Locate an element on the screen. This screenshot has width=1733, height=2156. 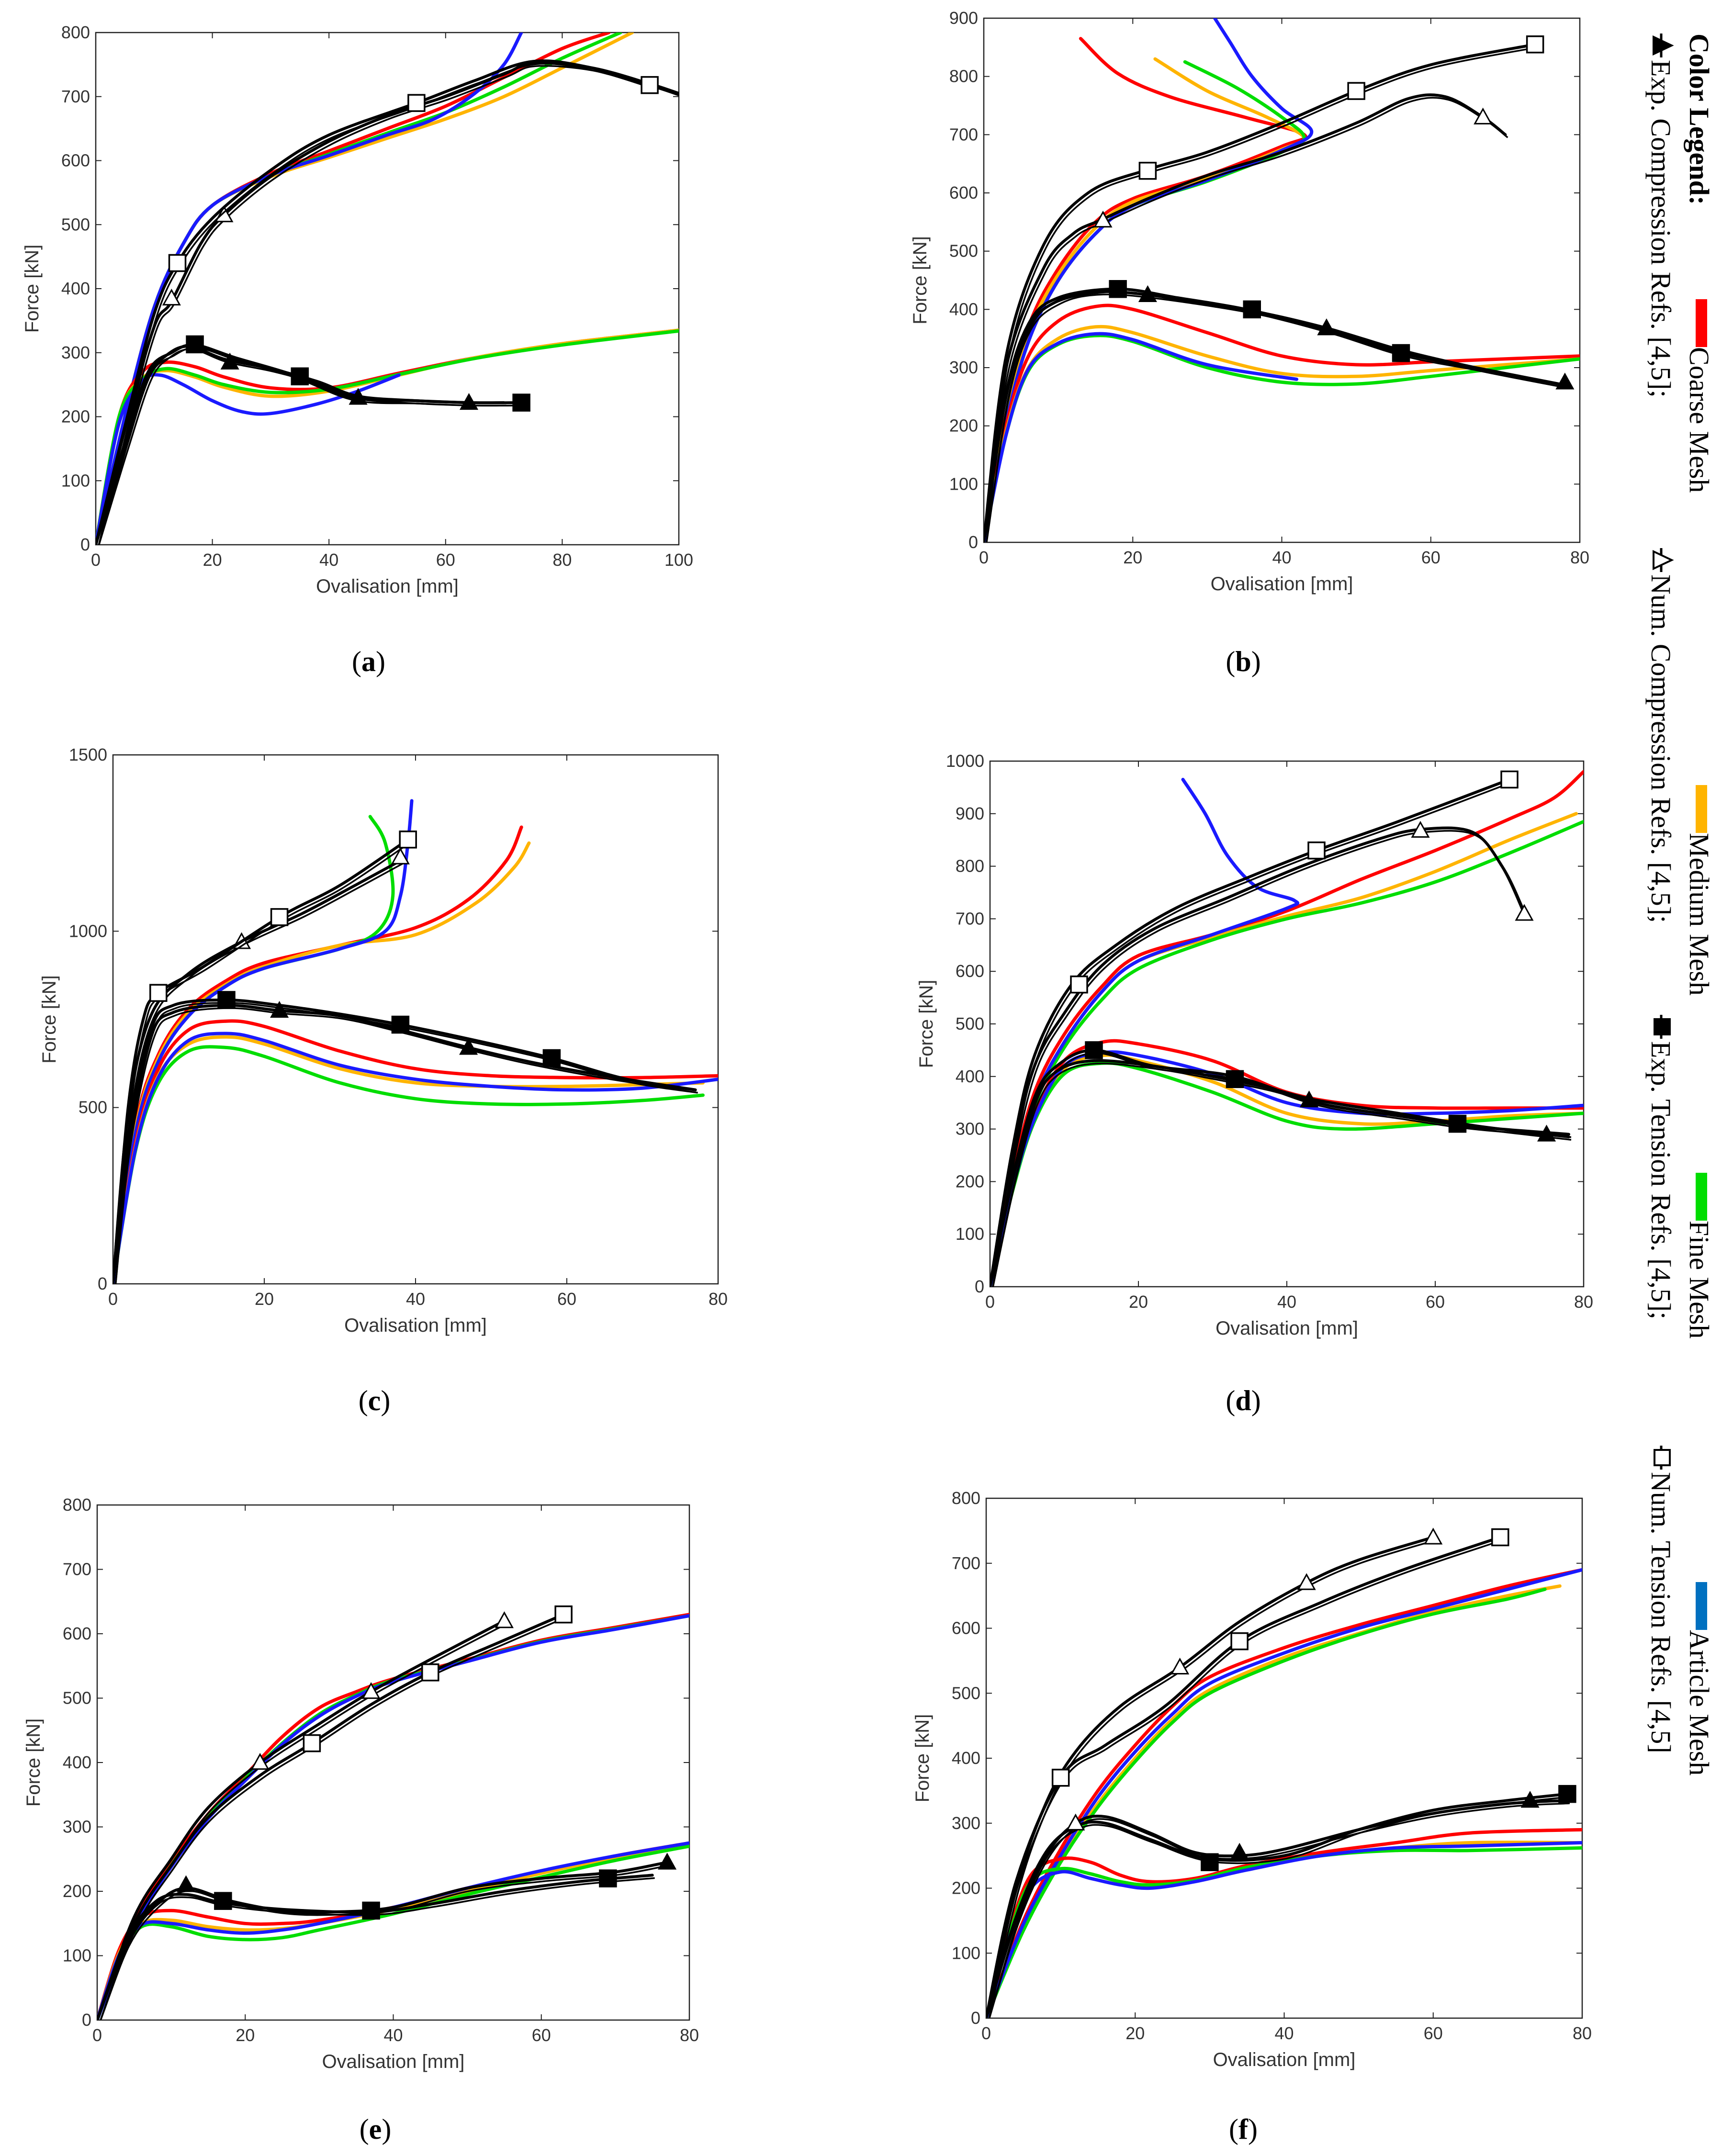
series-group-a is located at coordinates (387, 289).